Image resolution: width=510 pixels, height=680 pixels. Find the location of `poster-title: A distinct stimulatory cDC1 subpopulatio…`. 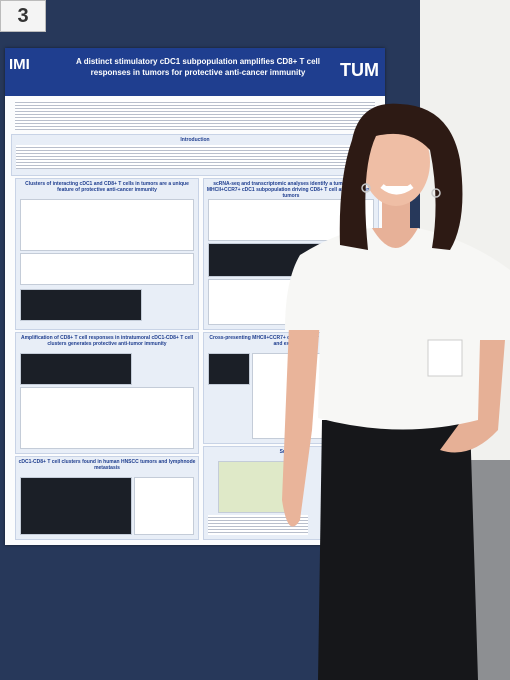

poster-title: A distinct stimulatory cDC1 subpopulatio… is located at coordinates (198, 67).